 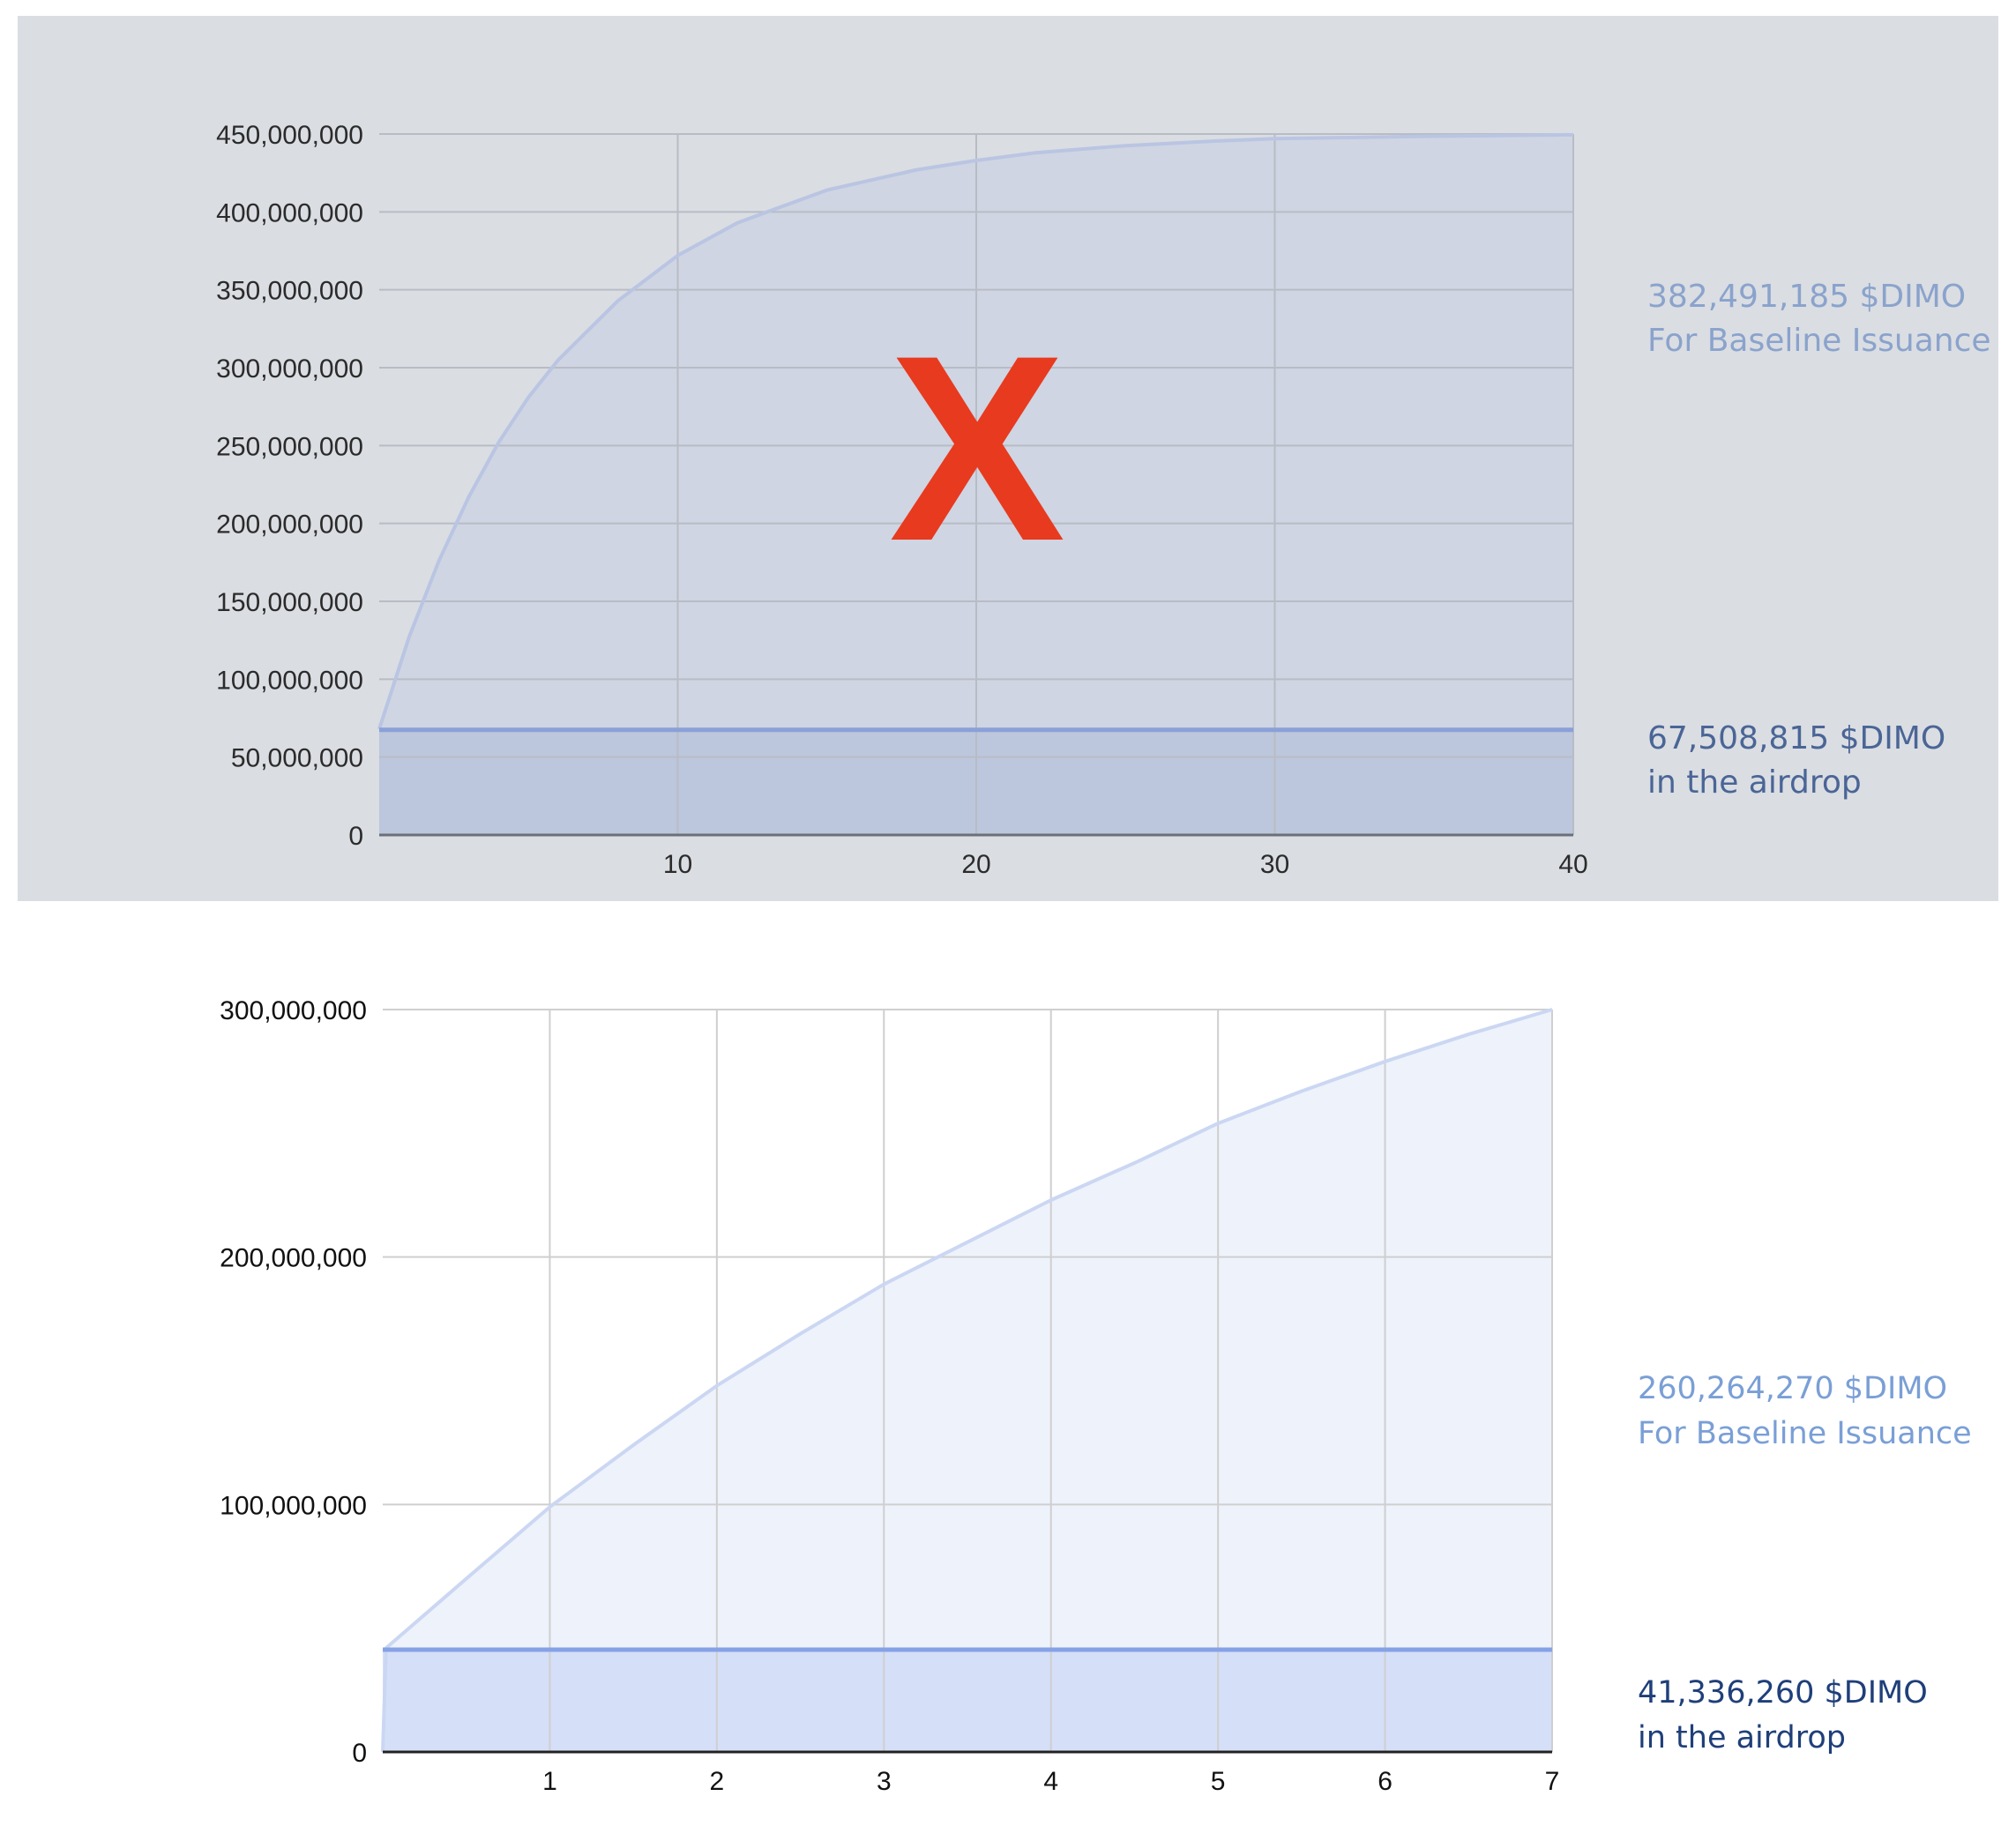 What do you see at coordinates (1742, 1737) in the screenshot?
I see `bottom-airdrop-caption: in the airdrop` at bounding box center [1742, 1737].